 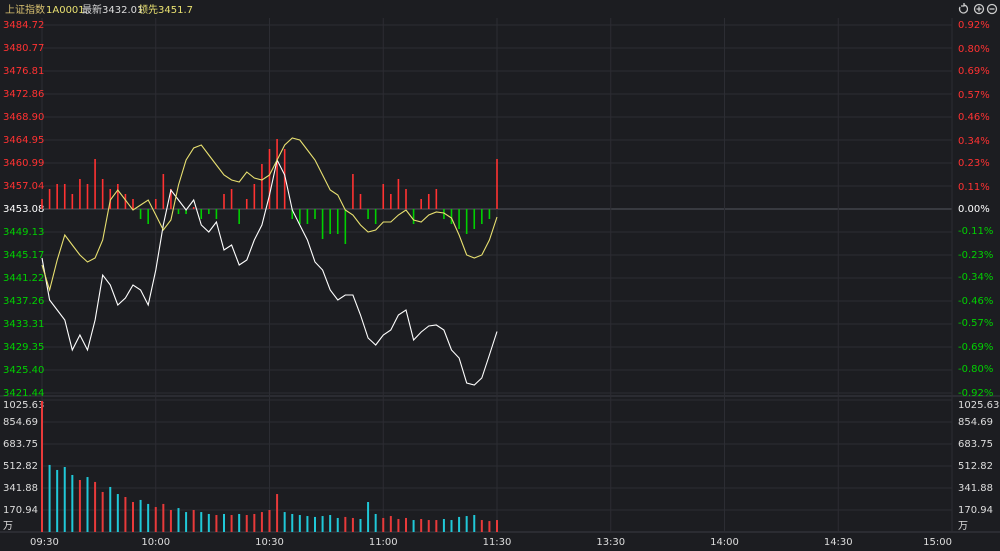 What do you see at coordinates (155, 542) in the screenshot?
I see `x-tick-label: 10:00` at bounding box center [155, 542].